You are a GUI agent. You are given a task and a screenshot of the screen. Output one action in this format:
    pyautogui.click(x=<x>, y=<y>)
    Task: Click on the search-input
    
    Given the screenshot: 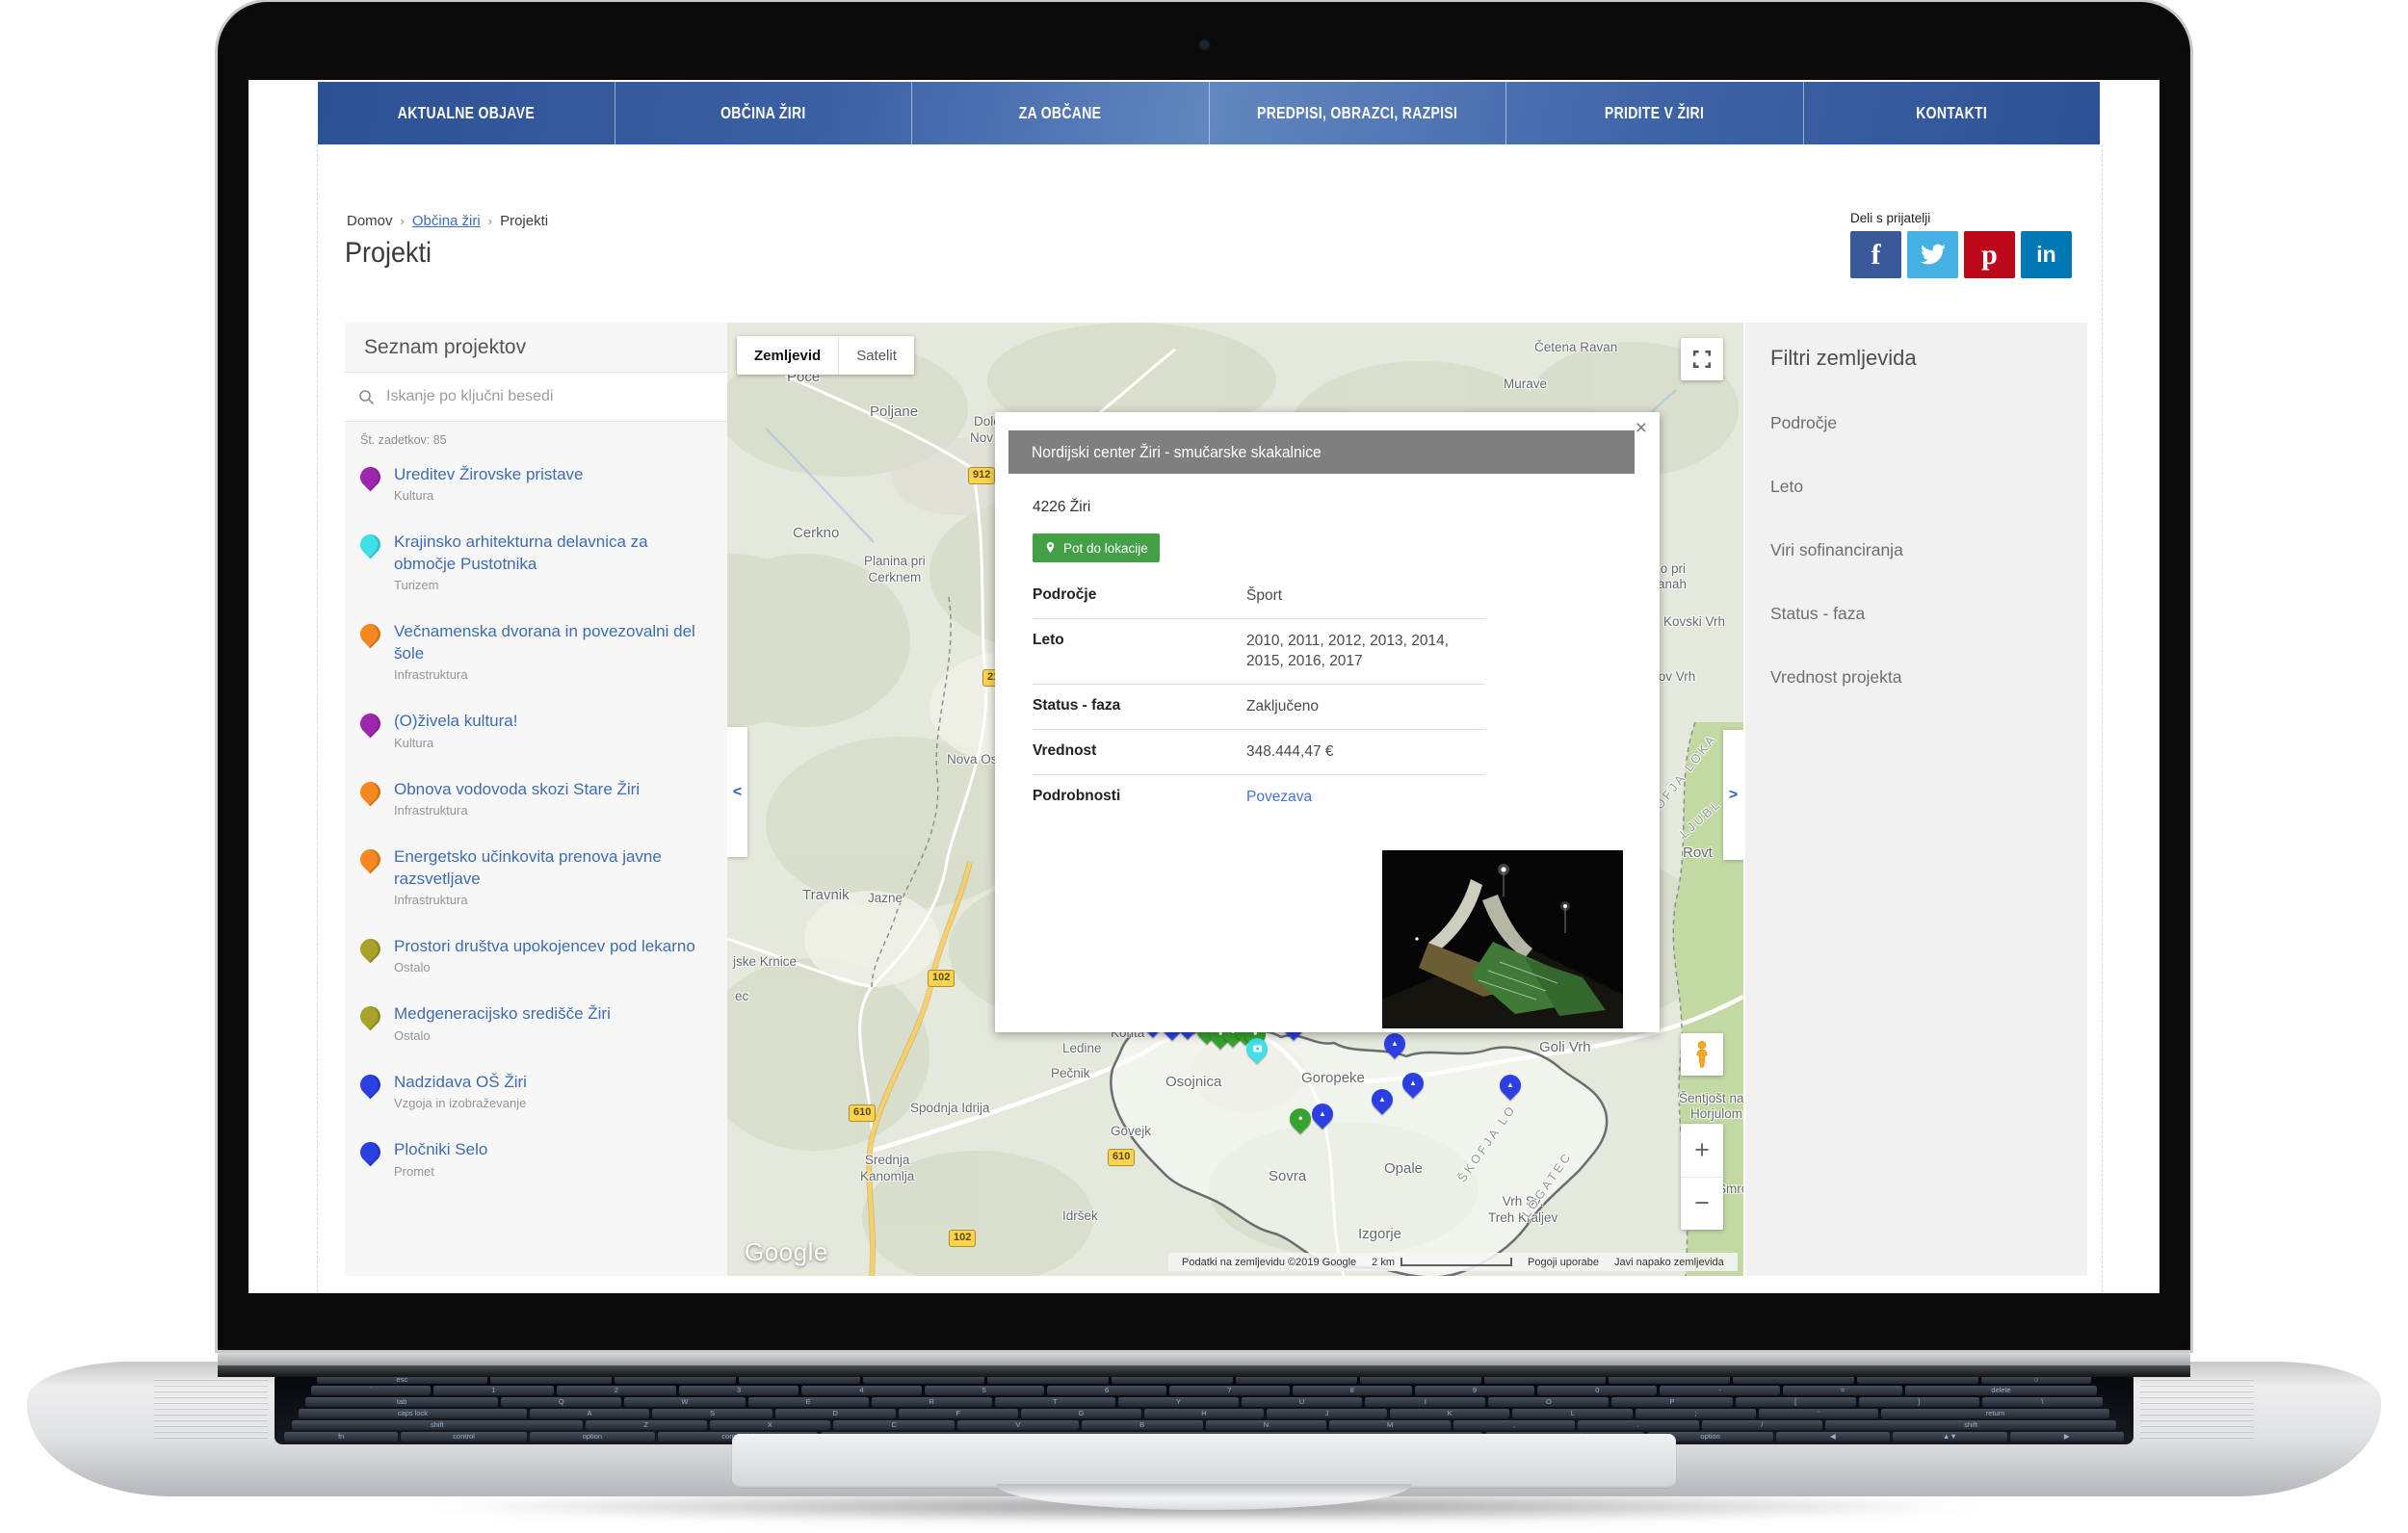 What is the action you would take?
    pyautogui.click(x=549, y=396)
    